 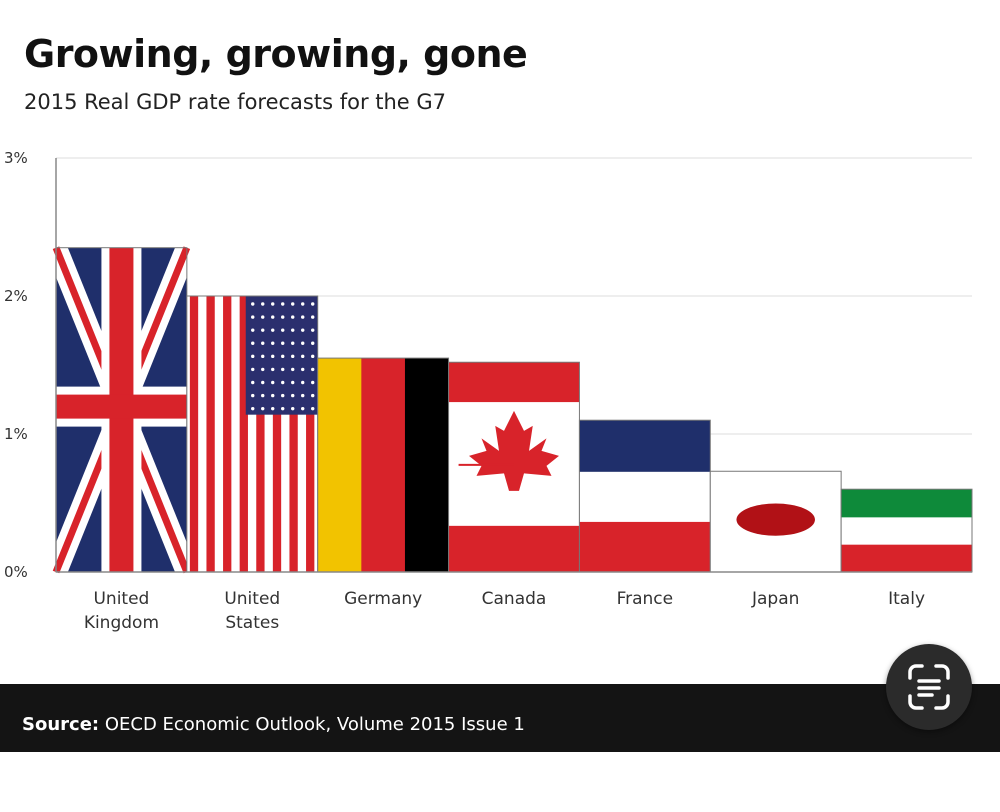 What do you see at coordinates (383, 465) in the screenshot?
I see `bar-germany-flag` at bounding box center [383, 465].